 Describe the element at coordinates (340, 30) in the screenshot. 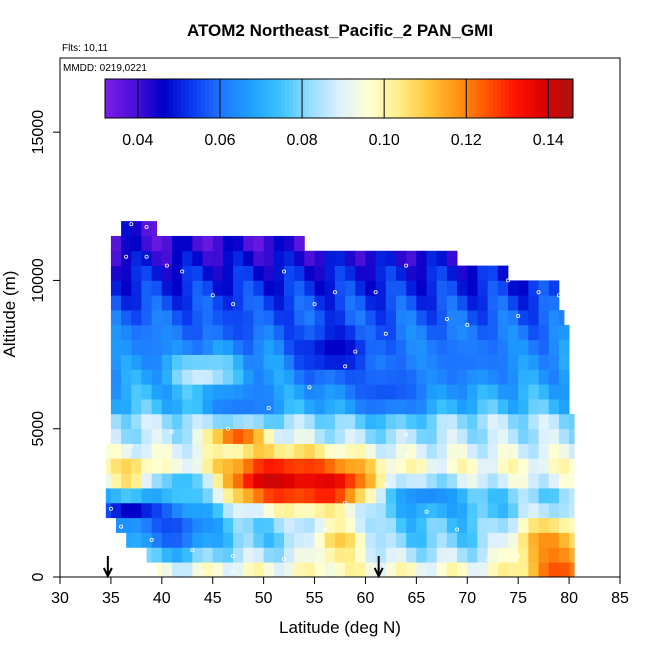

I see `chart-title: ATOM2 Northeast_Pacific_2 PAN_GMI` at that location.